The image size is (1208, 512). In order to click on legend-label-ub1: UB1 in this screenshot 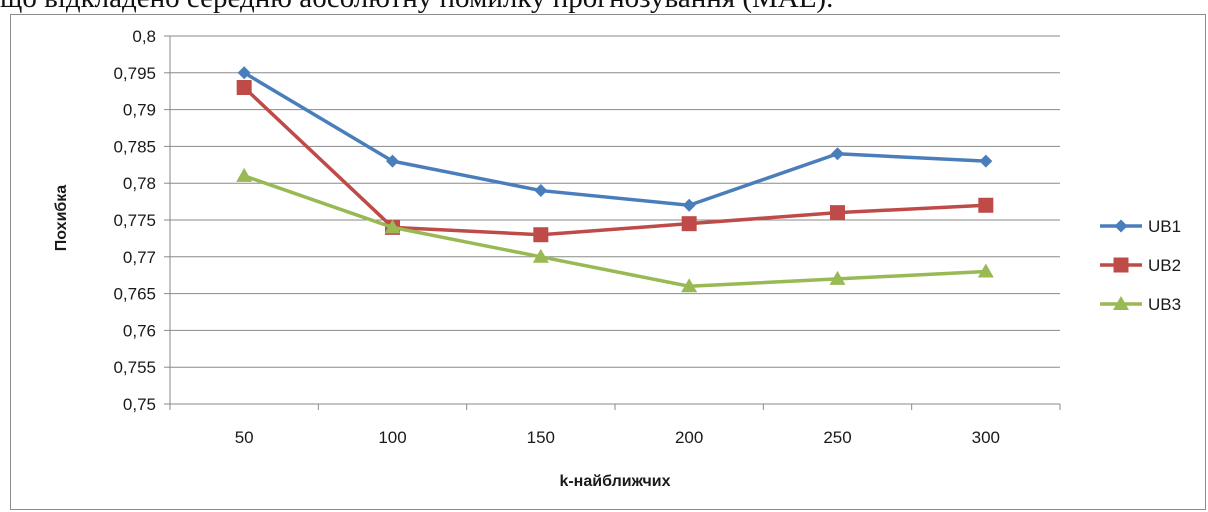, I will do `click(1164, 226)`.